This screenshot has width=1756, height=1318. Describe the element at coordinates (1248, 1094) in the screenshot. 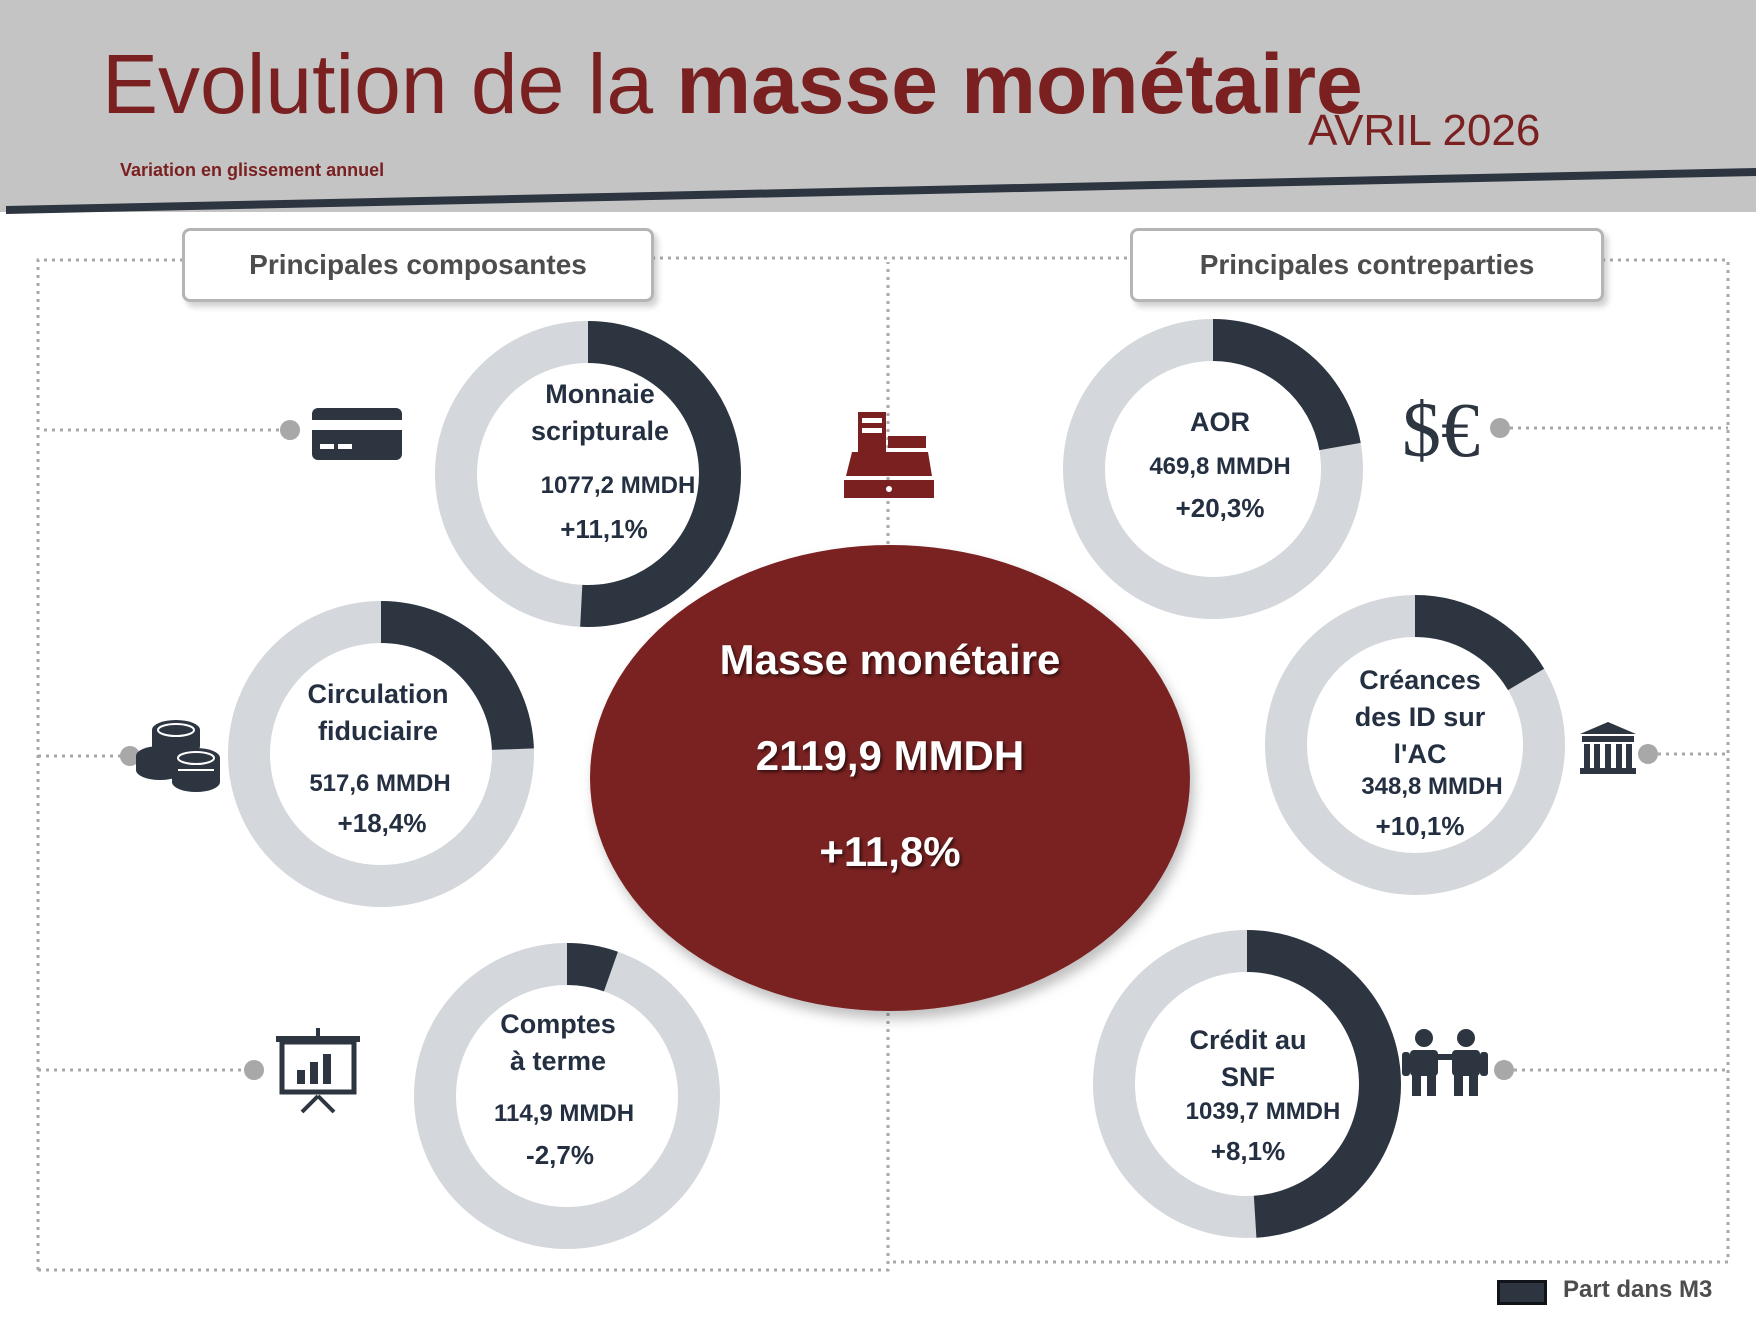

I see `donut-label-credit-snf: Crédit au SNF 1039,7 MMDH +8,1%` at that location.